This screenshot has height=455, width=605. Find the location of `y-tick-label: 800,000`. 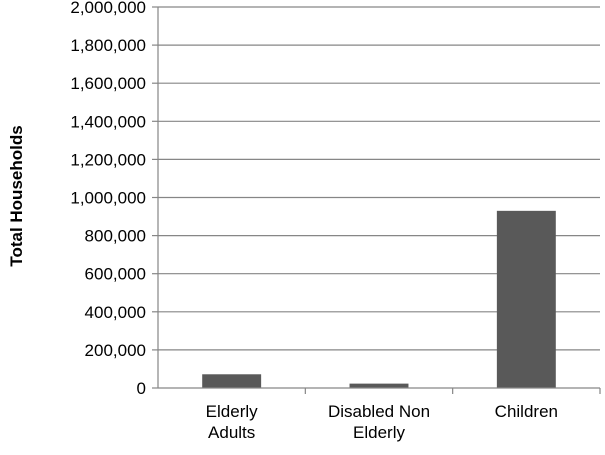

y-tick-label: 800,000 is located at coordinates (115, 236).